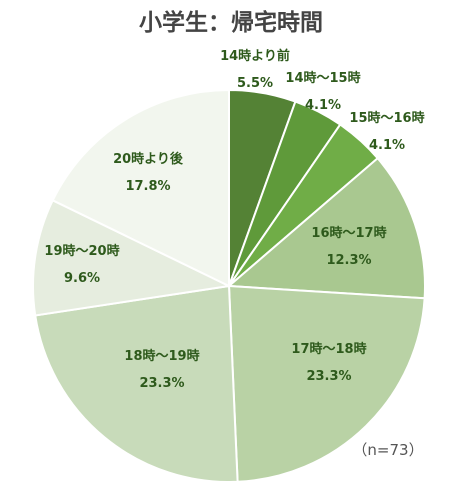 The width and height of the screenshot is (462, 481). What do you see at coordinates (148, 159) in the screenshot?
I see `slice-label-7: 20時より後` at bounding box center [148, 159].